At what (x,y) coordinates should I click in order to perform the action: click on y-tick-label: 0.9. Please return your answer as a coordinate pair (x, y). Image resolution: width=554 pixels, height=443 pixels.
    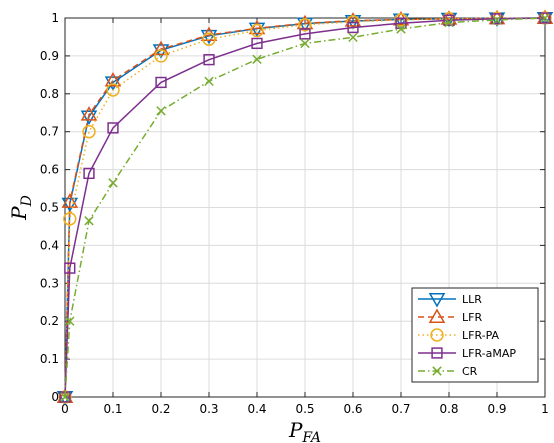
    Looking at the image, I should click on (49, 56).